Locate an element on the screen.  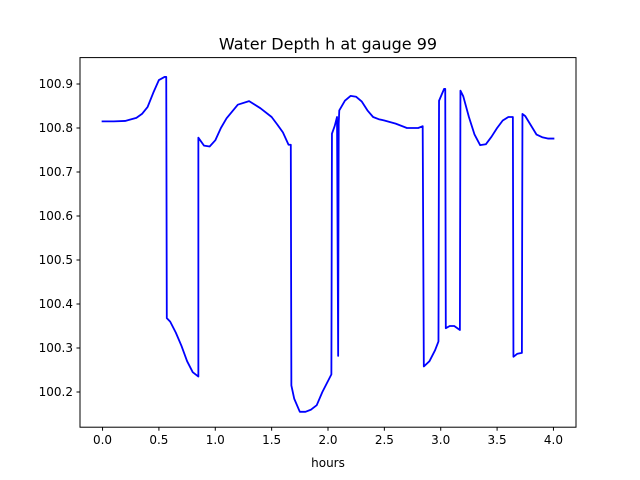
y-tick-label: 100.7 is located at coordinates (56, 172).